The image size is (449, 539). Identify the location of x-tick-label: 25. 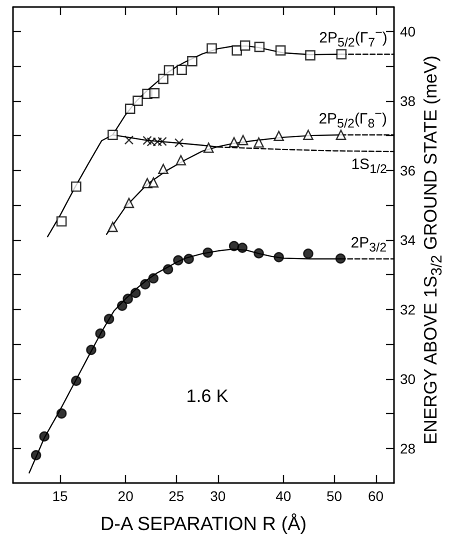
(176, 496).